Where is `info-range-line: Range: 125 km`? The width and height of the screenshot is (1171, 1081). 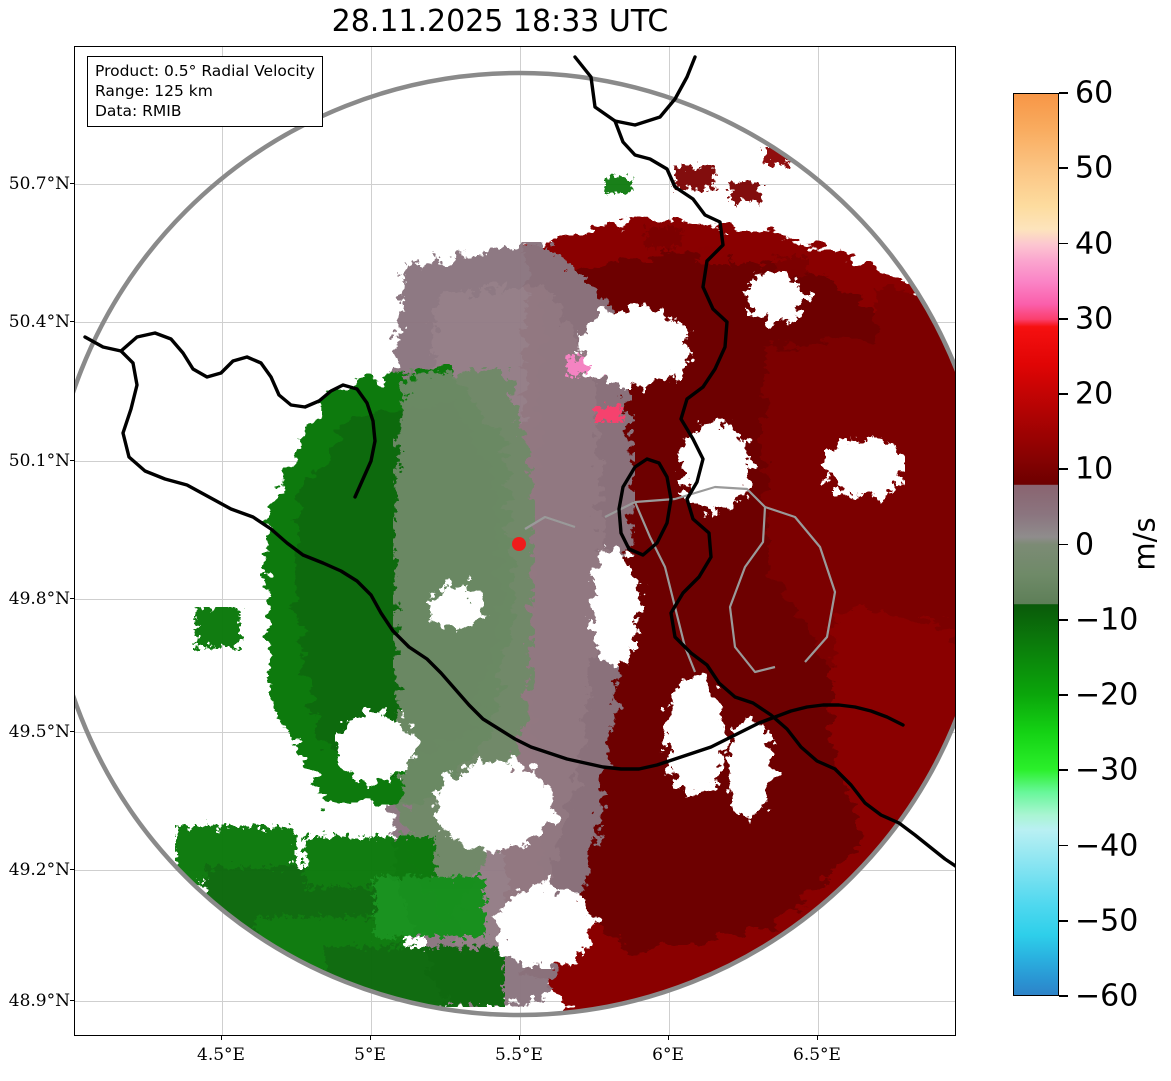 info-range-line: Range: 125 km is located at coordinates (154, 91).